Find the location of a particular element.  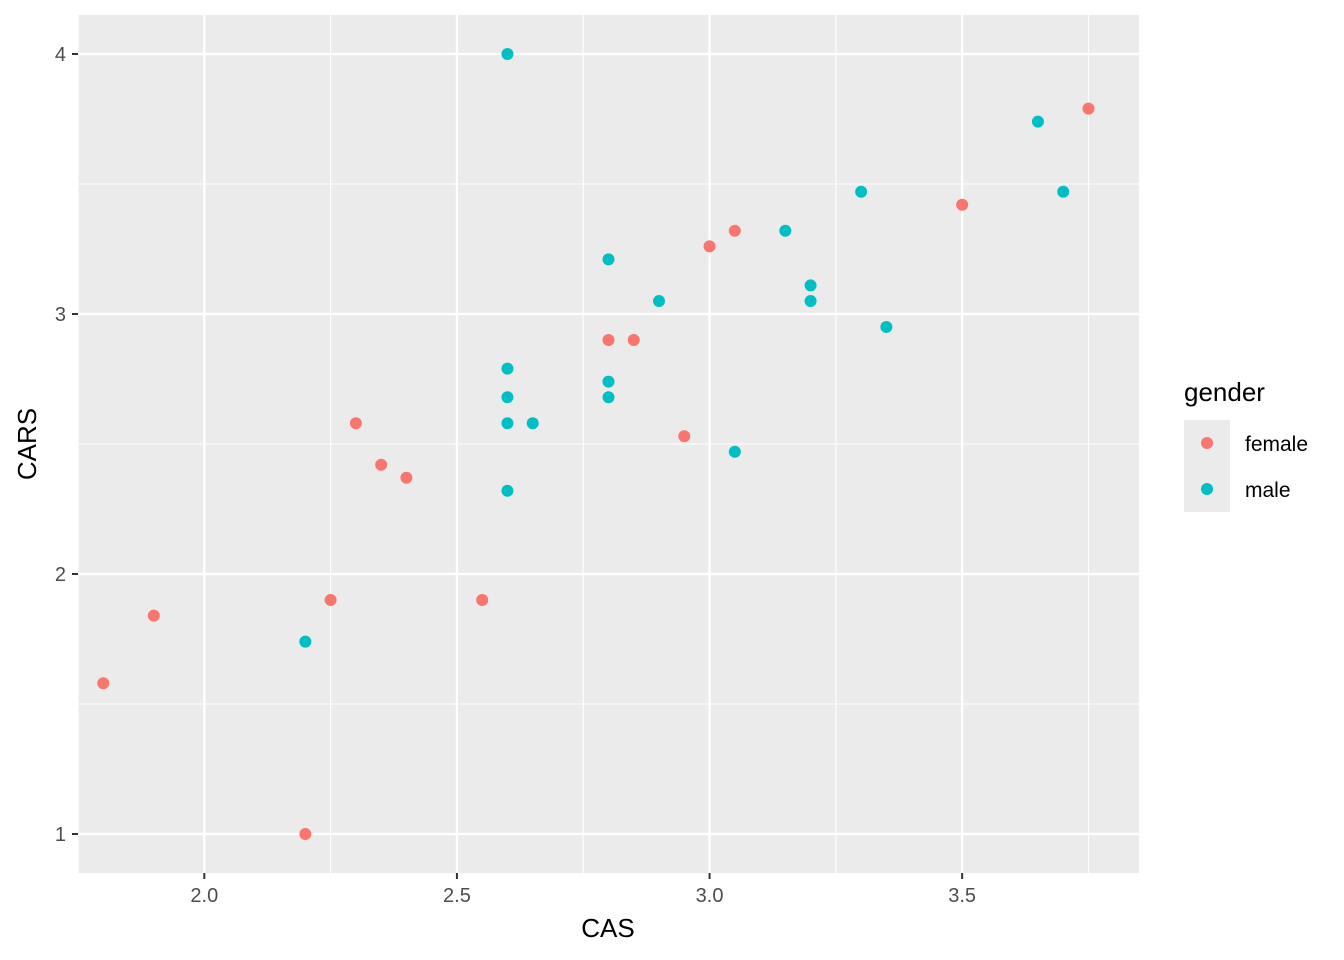

y-axis: 1 2 3 4 is located at coordinates (66, 445).